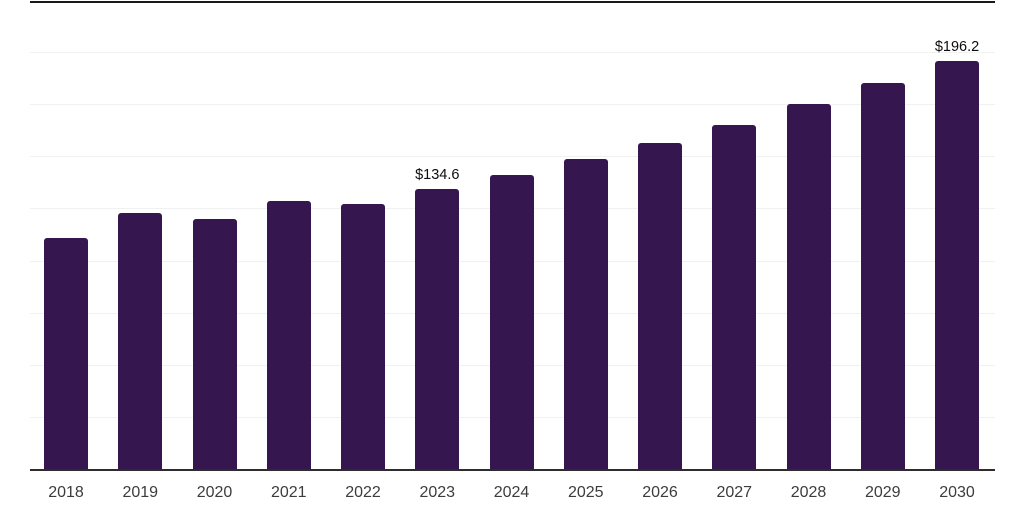 The width and height of the screenshot is (1024, 512). Describe the element at coordinates (140, 341) in the screenshot. I see `bar-2019` at that location.